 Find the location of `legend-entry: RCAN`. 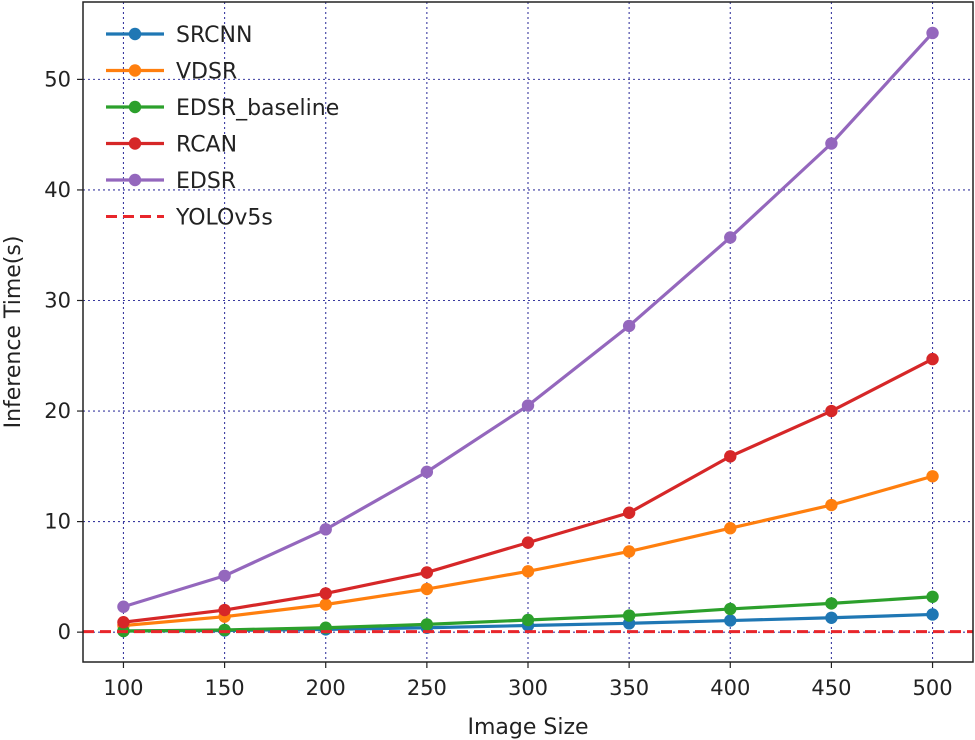

legend-entry: RCAN is located at coordinates (171, 145).